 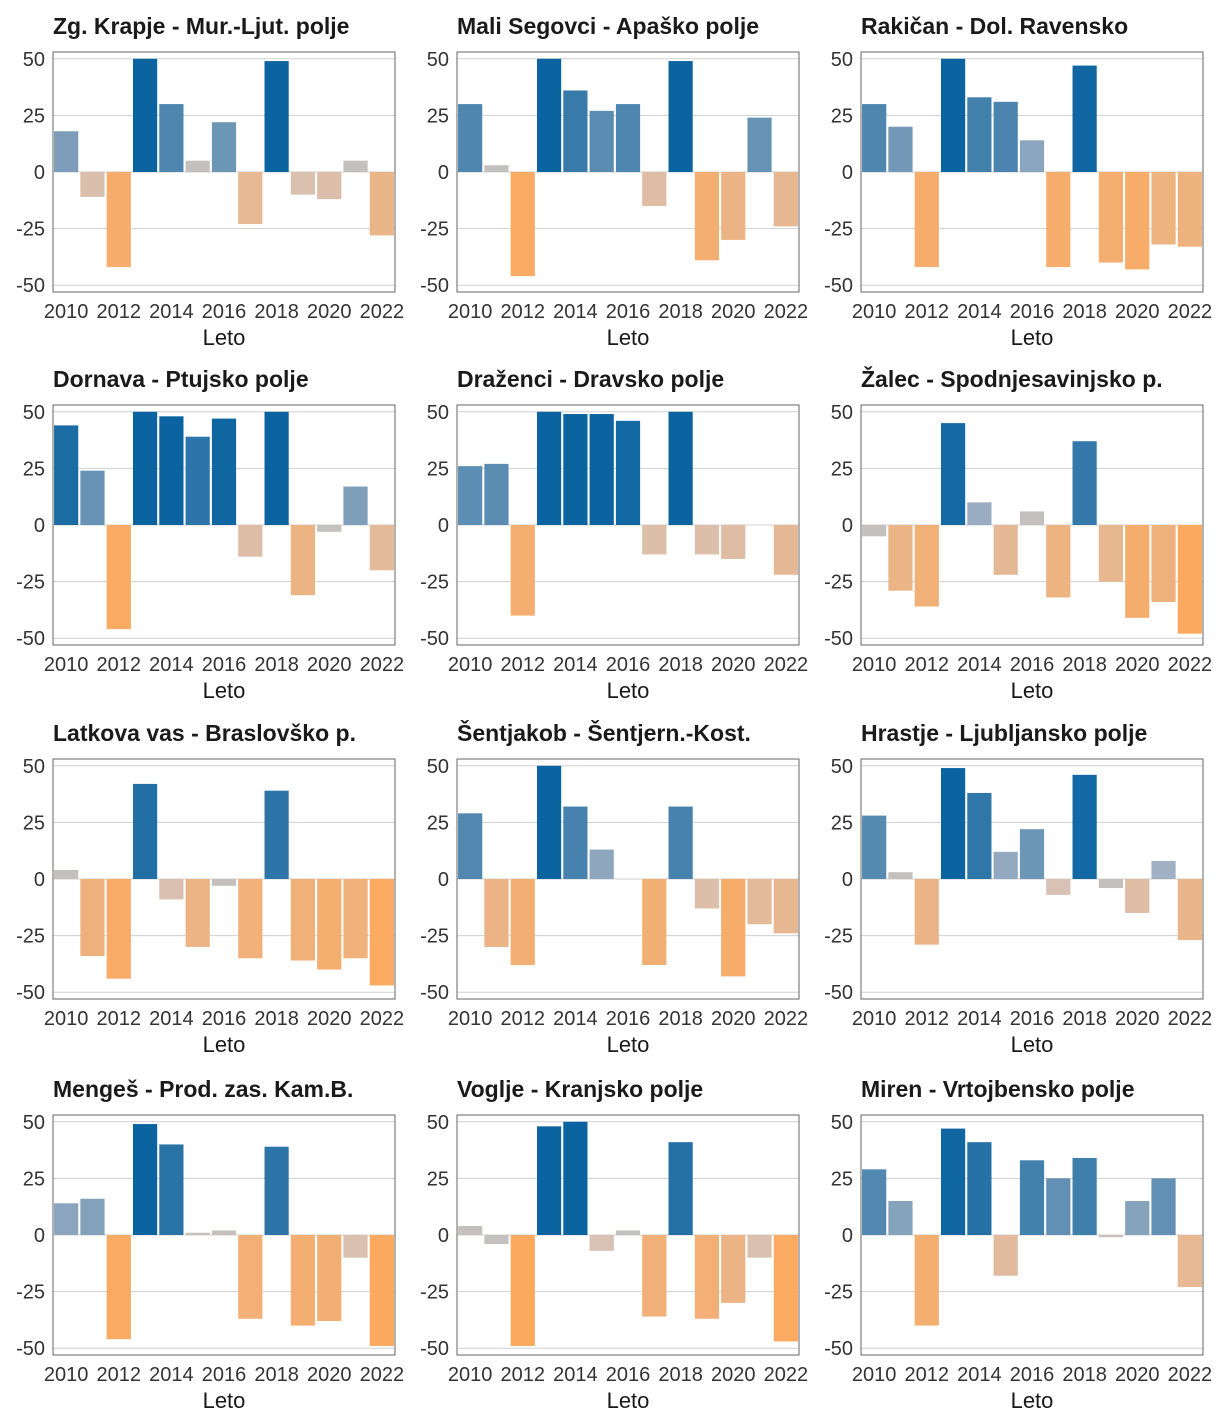 I want to click on chart-title: Draženci - Dravsko polje, so click(x=590, y=379).